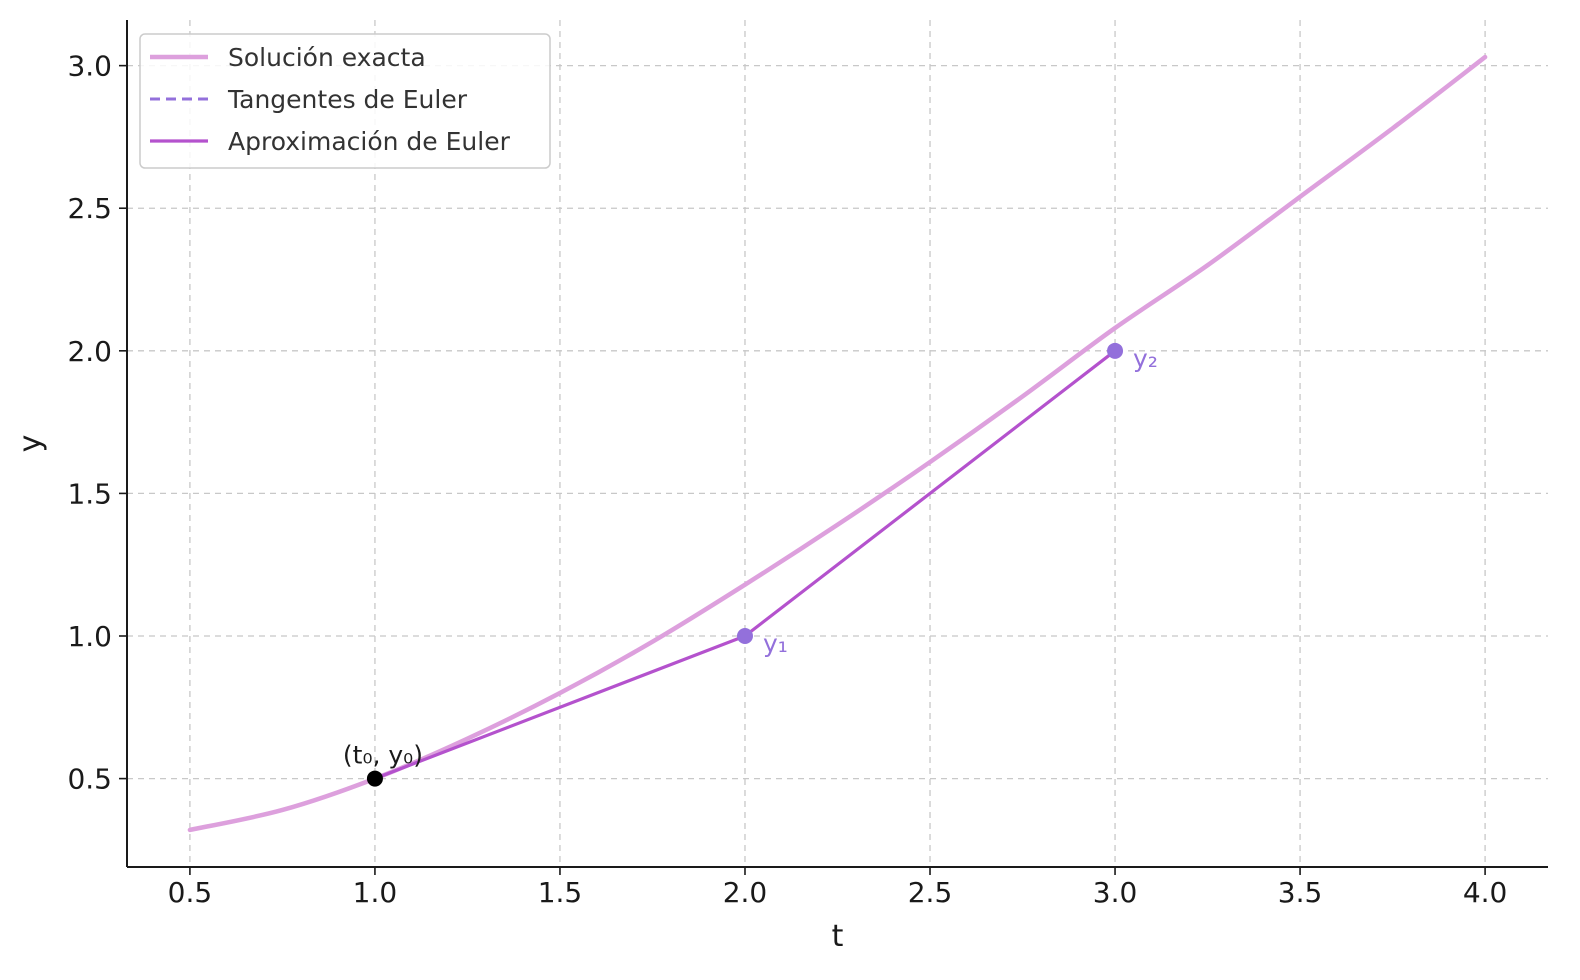 The width and height of the screenshot is (1580, 980). Describe the element at coordinates (30, 444) in the screenshot. I see `y-axis-title: y` at that location.